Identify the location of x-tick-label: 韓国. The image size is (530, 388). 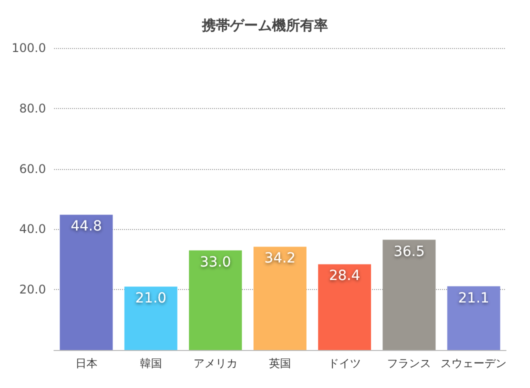
(151, 363).